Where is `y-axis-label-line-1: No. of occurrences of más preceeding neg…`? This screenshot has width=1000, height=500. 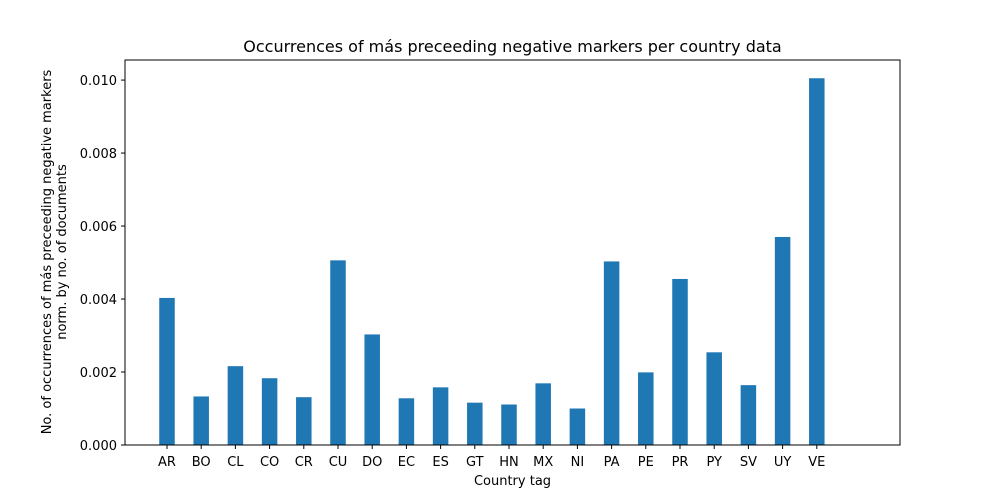
y-axis-label-line-1: No. of occurrences of más preceeding neg… is located at coordinates (47, 251).